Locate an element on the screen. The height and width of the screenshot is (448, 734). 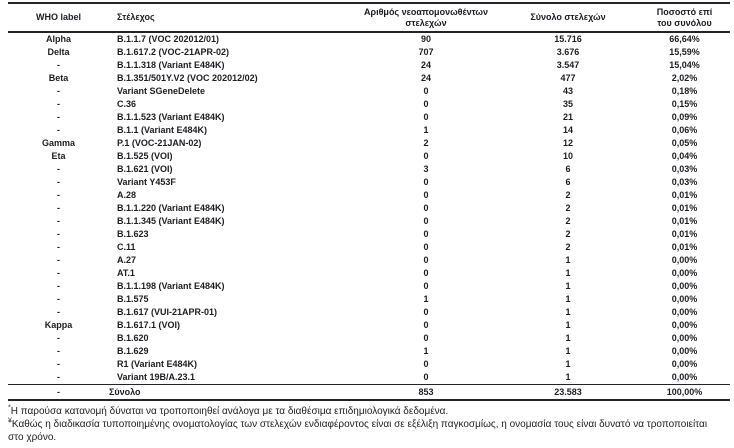
percentage-cell: 0,03% is located at coordinates (684, 169).